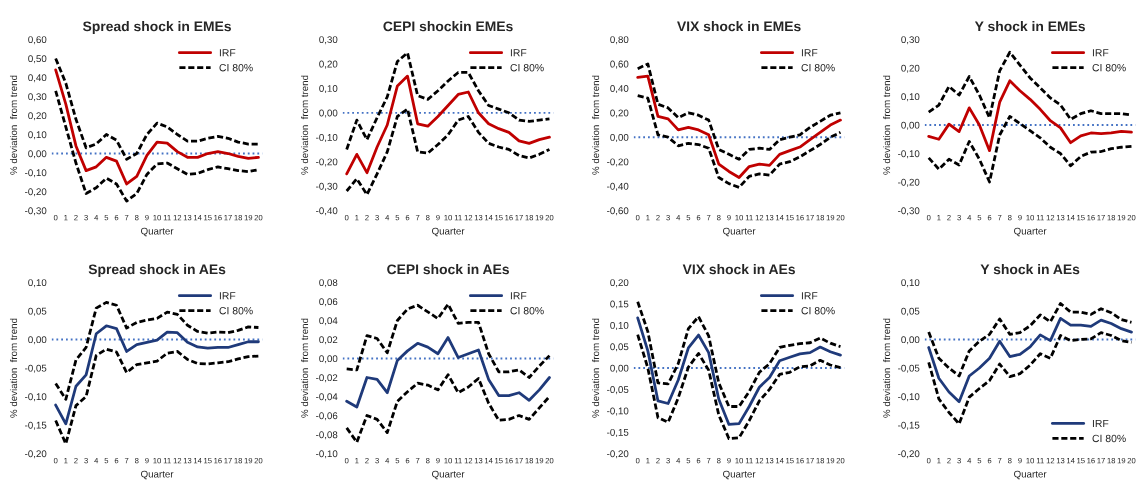 The height and width of the screenshot is (493, 1147). What do you see at coordinates (328, 40) in the screenshot?
I see `y-tick-label: 0,30` at bounding box center [328, 40].